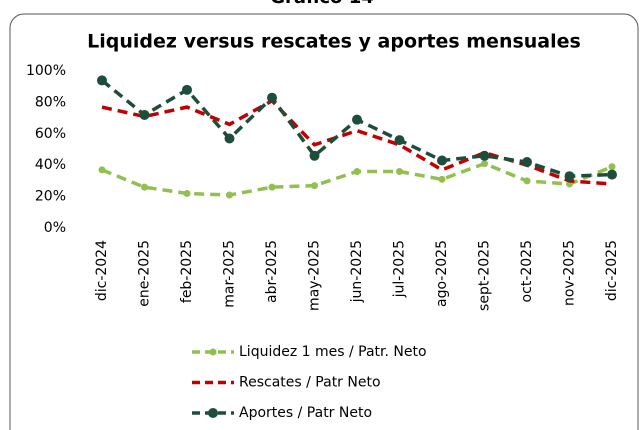 The height and width of the screenshot is (430, 644). Describe the element at coordinates (570, 273) in the screenshot. I see `x-tick-label: nov-2025` at that location.